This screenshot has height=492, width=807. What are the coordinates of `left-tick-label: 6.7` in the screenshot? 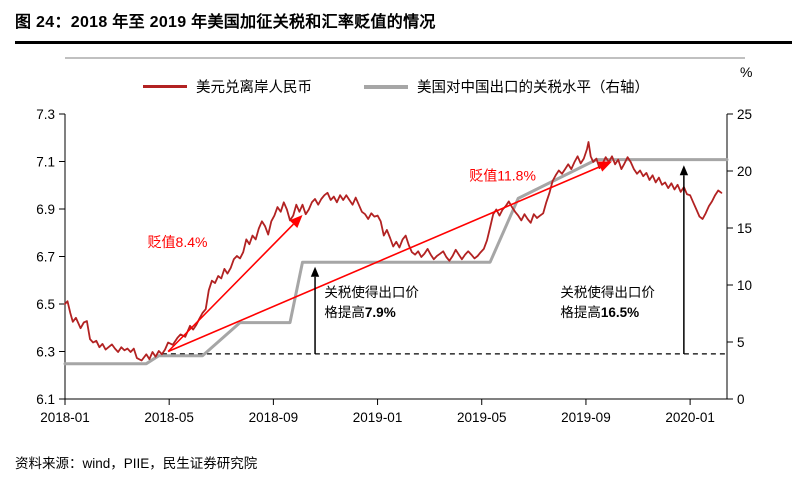 It's located at (45, 257).